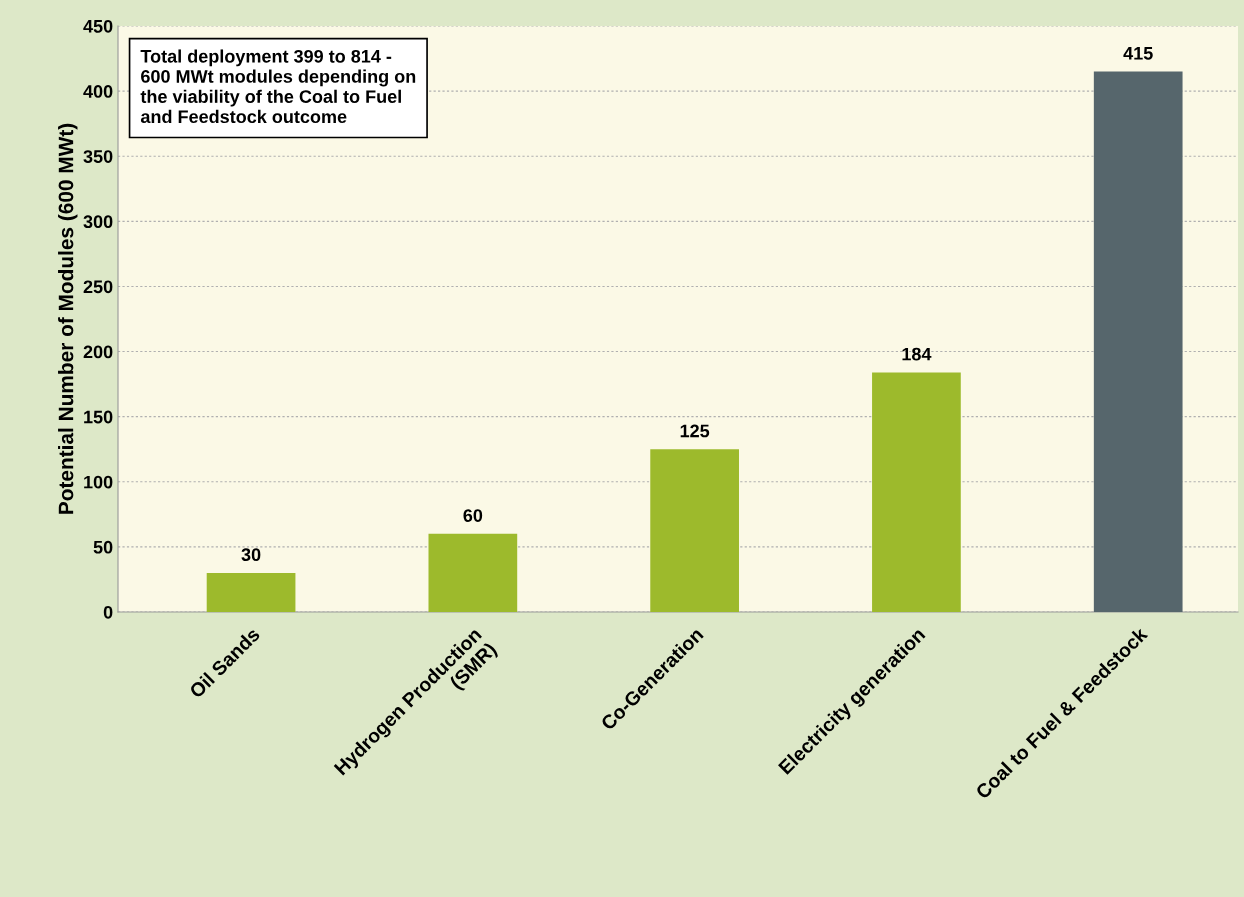 The image size is (1244, 897). What do you see at coordinates (251, 555) in the screenshot?
I see `data-label: 30` at bounding box center [251, 555].